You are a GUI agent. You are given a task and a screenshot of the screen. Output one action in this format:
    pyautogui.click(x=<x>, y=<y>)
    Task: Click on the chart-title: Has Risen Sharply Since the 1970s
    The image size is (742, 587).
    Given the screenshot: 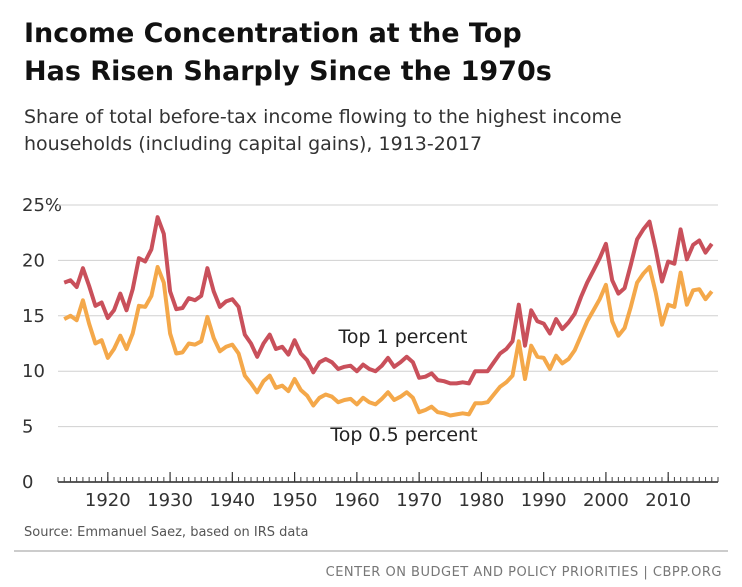 What is the action you would take?
    pyautogui.click(x=288, y=71)
    